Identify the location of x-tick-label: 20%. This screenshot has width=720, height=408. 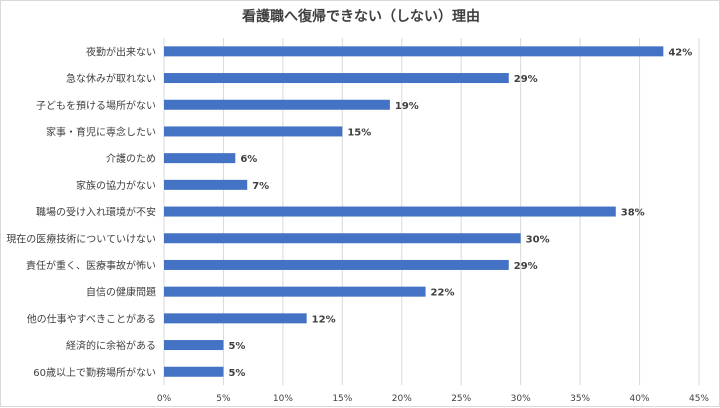
(402, 399).